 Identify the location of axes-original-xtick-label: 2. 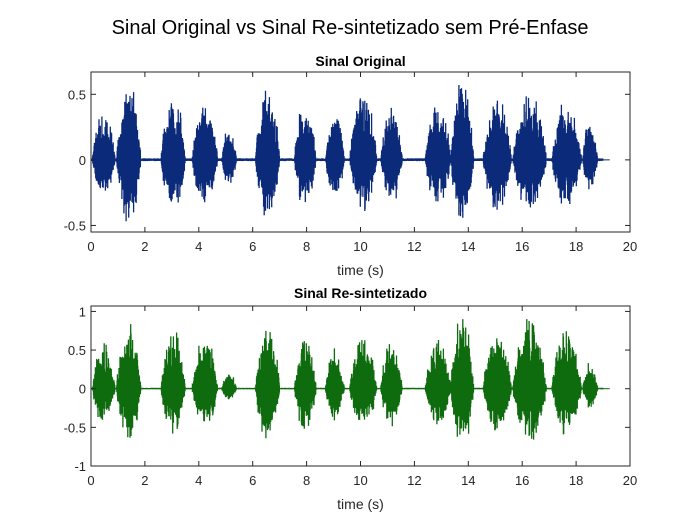
(144, 246).